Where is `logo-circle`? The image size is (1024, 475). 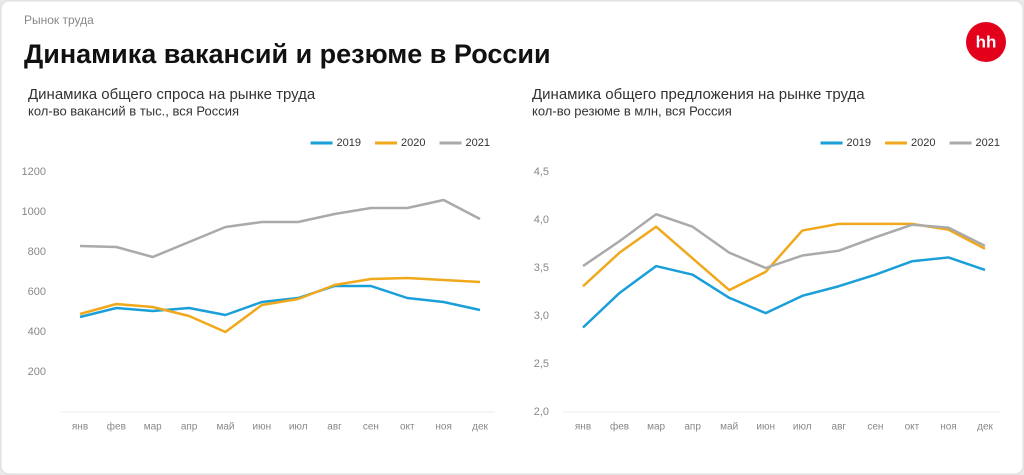
logo-circle is located at coordinates (986, 42).